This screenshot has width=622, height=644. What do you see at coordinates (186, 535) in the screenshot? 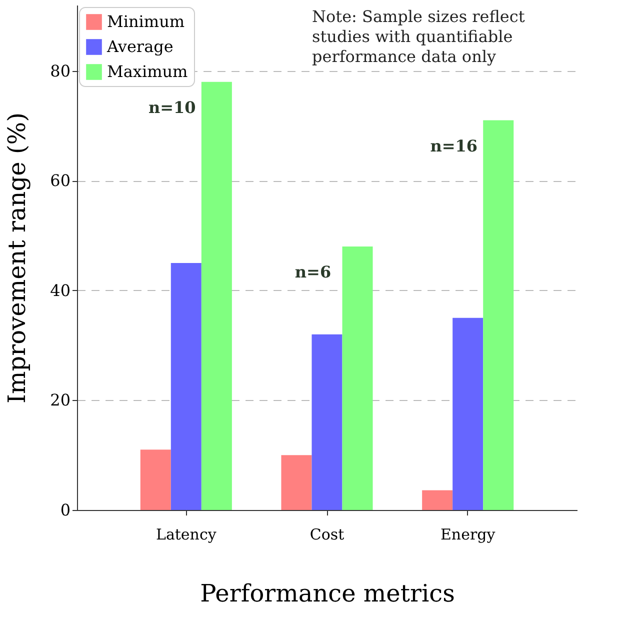
I see `x-tick-label: Latency` at bounding box center [186, 535].